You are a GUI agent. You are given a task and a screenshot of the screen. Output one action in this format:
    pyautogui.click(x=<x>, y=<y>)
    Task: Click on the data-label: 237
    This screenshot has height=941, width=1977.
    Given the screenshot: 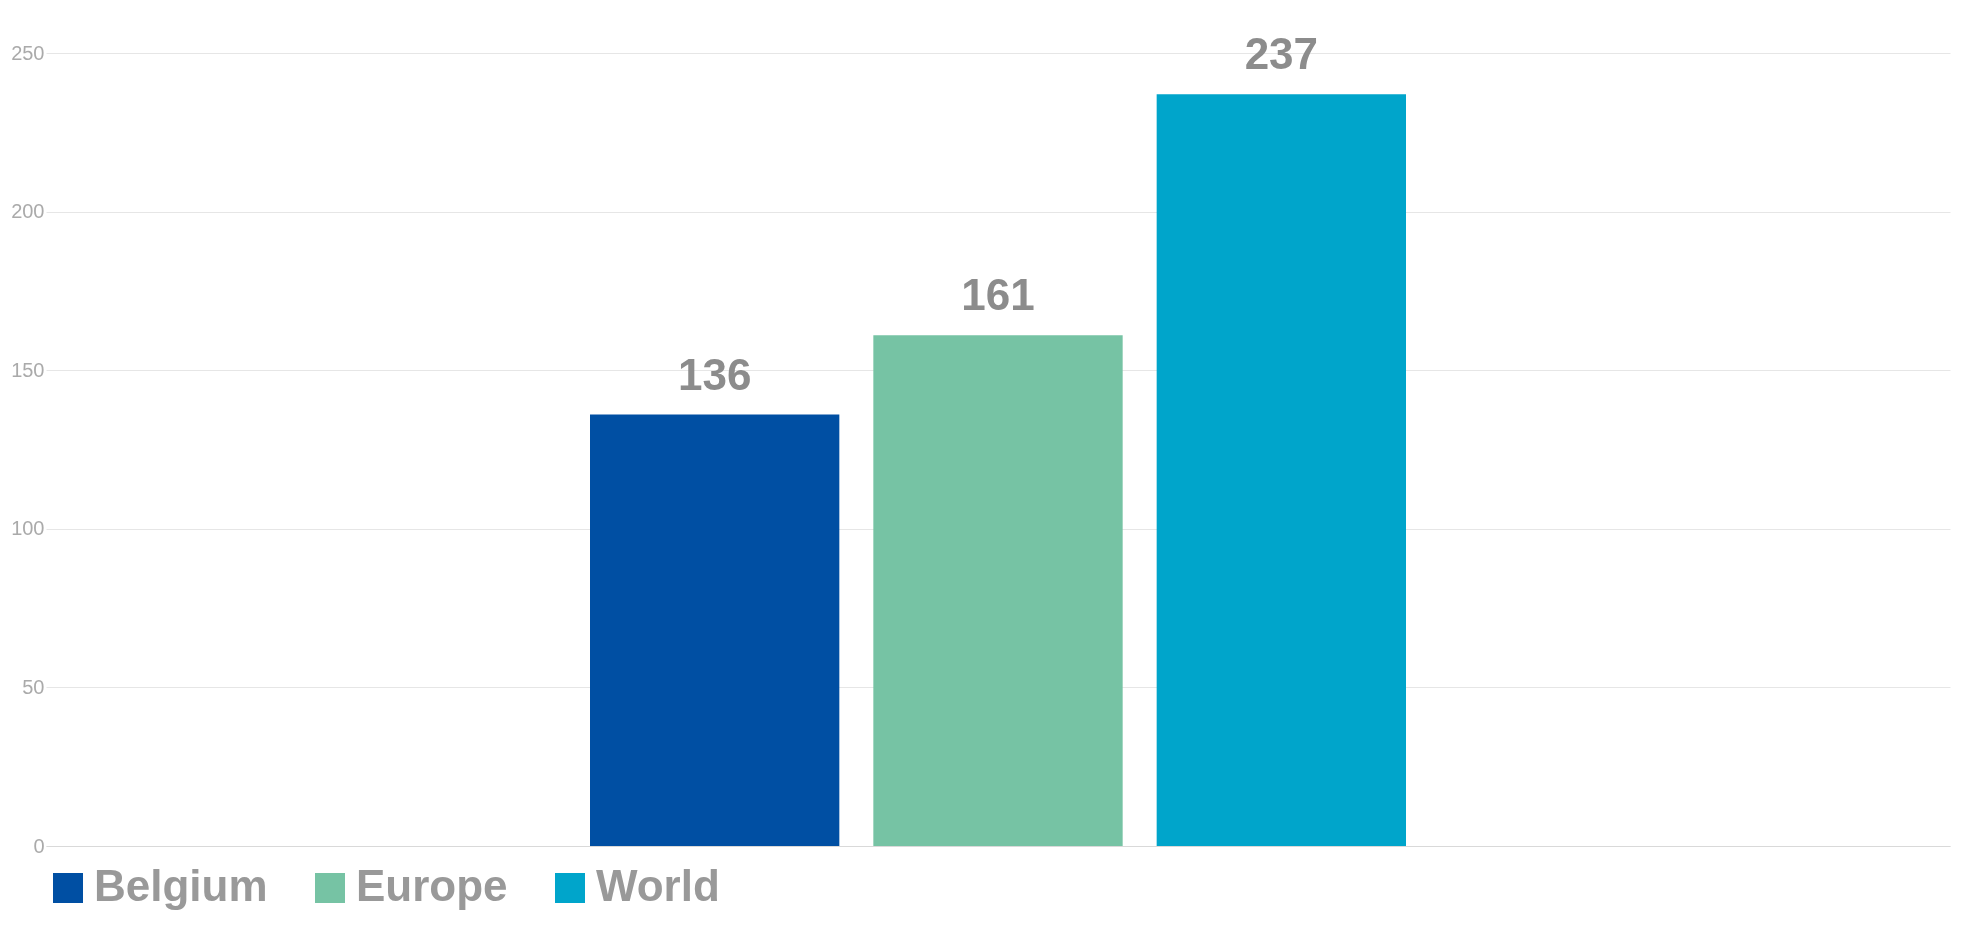 What is the action you would take?
    pyautogui.click(x=1281, y=54)
    